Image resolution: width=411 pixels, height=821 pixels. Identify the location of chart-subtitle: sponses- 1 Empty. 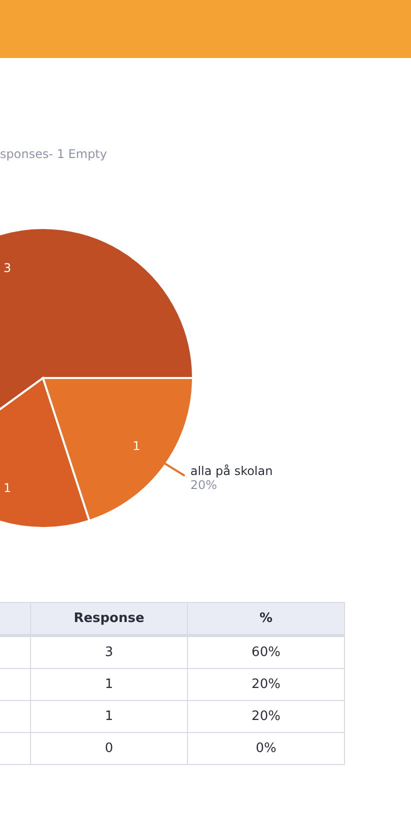
(53, 154).